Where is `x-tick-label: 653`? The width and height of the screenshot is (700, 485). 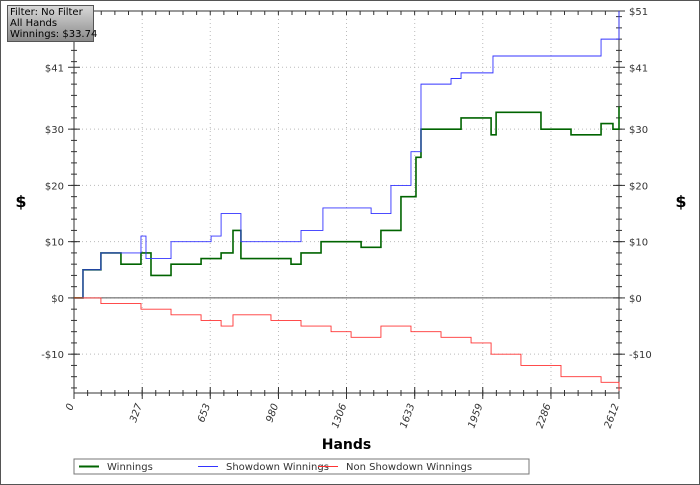
x-tick-label: 653 is located at coordinates (204, 413).